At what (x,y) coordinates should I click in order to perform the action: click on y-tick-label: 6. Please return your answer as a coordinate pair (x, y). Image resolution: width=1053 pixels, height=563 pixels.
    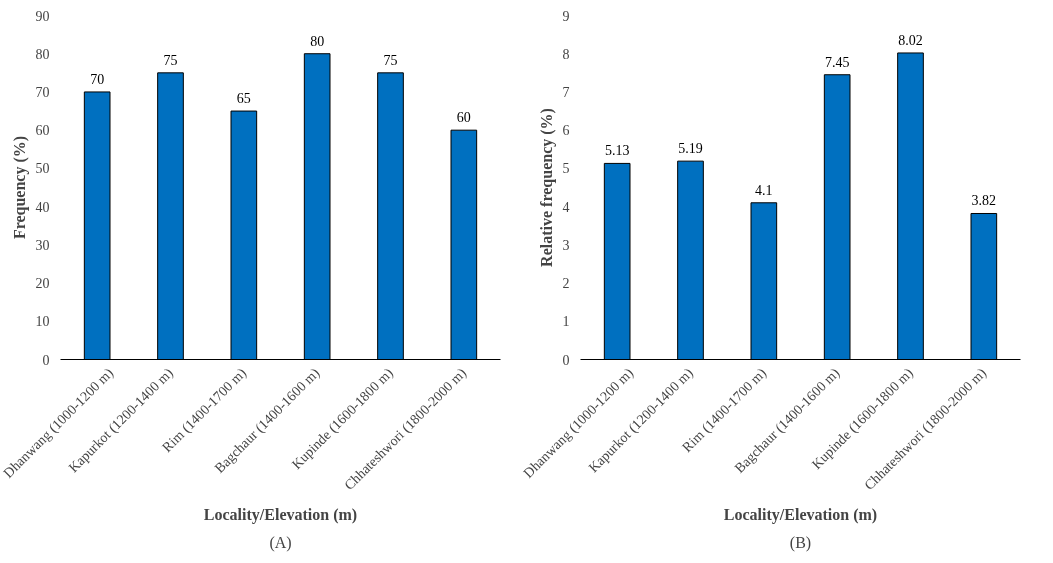
    Looking at the image, I should click on (566, 131).